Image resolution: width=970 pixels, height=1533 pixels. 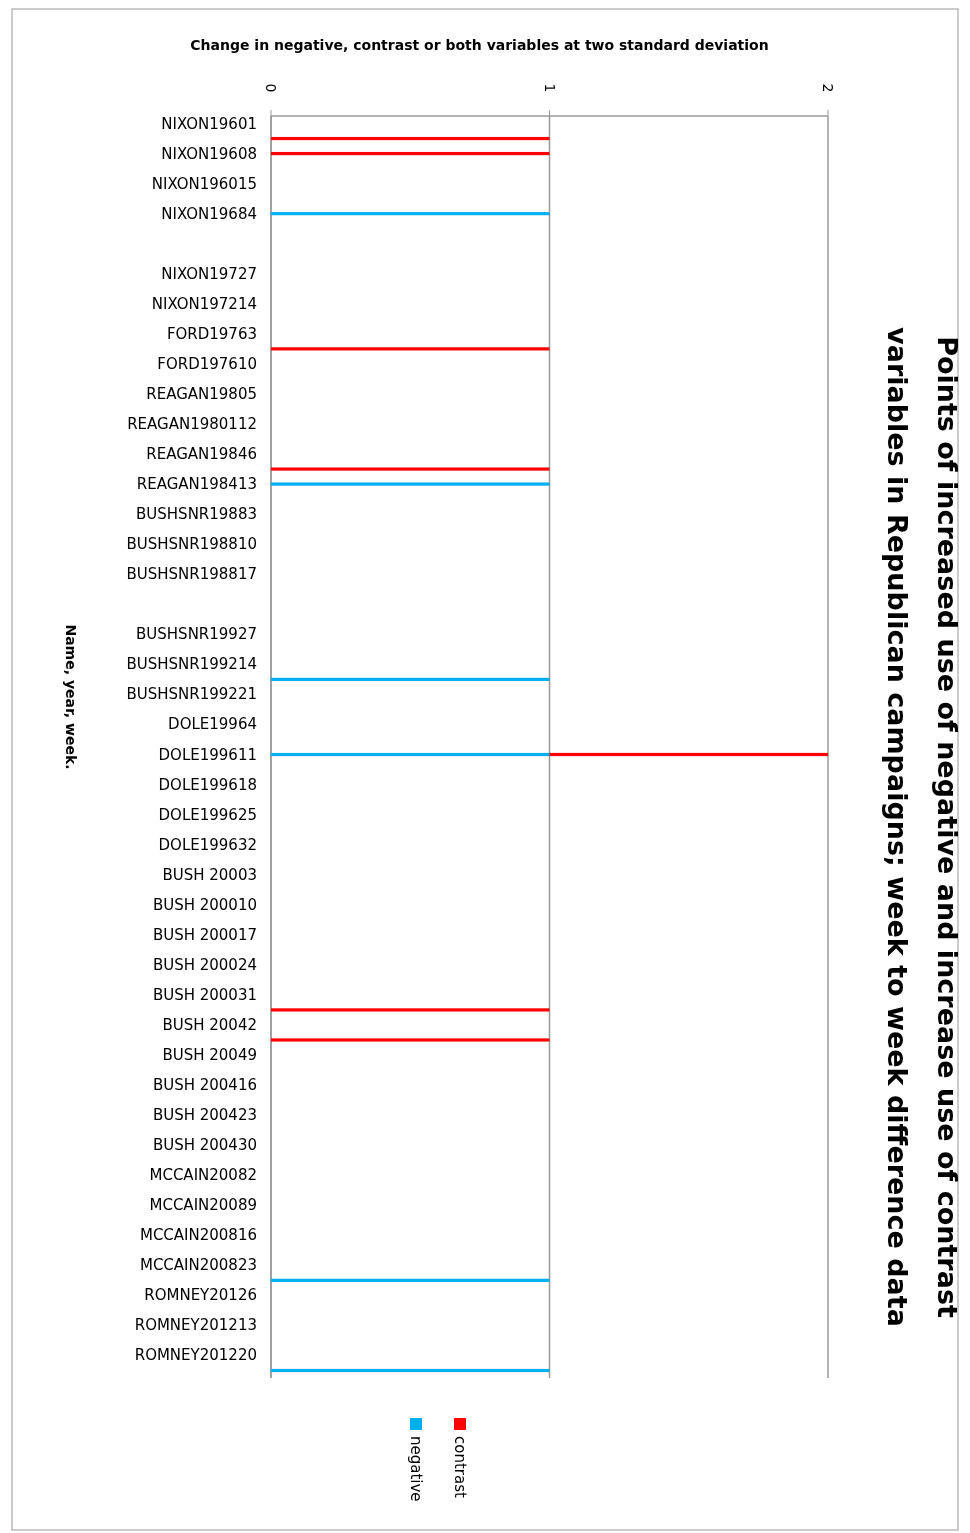 I want to click on y-tick-label: FORD197610, so click(x=207, y=363).